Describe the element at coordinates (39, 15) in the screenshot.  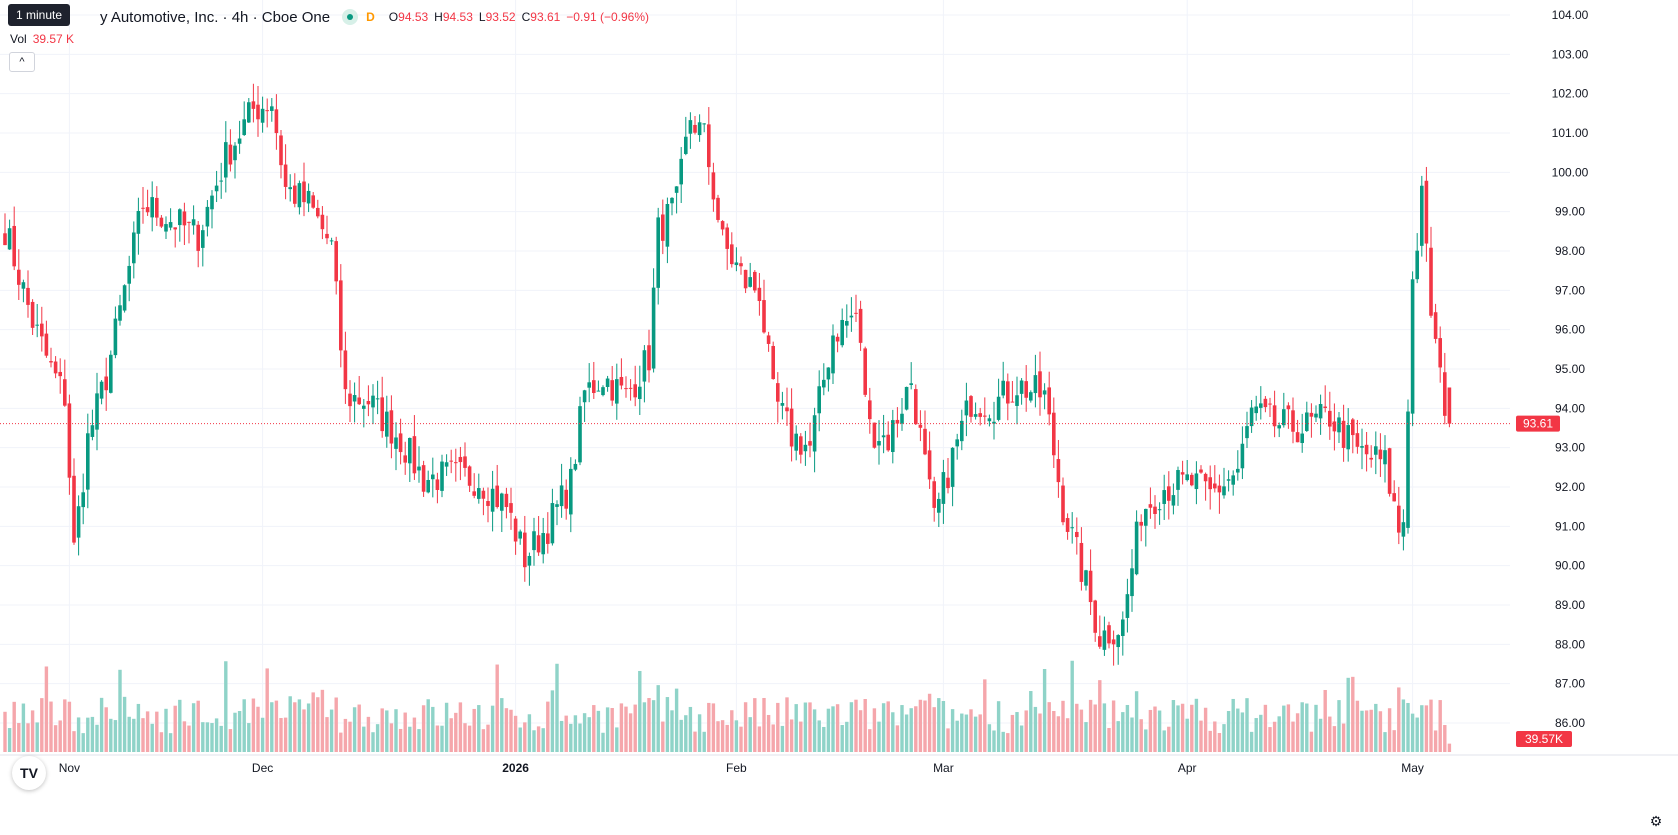
I see `interval-tooltip: 1 minute` at that location.